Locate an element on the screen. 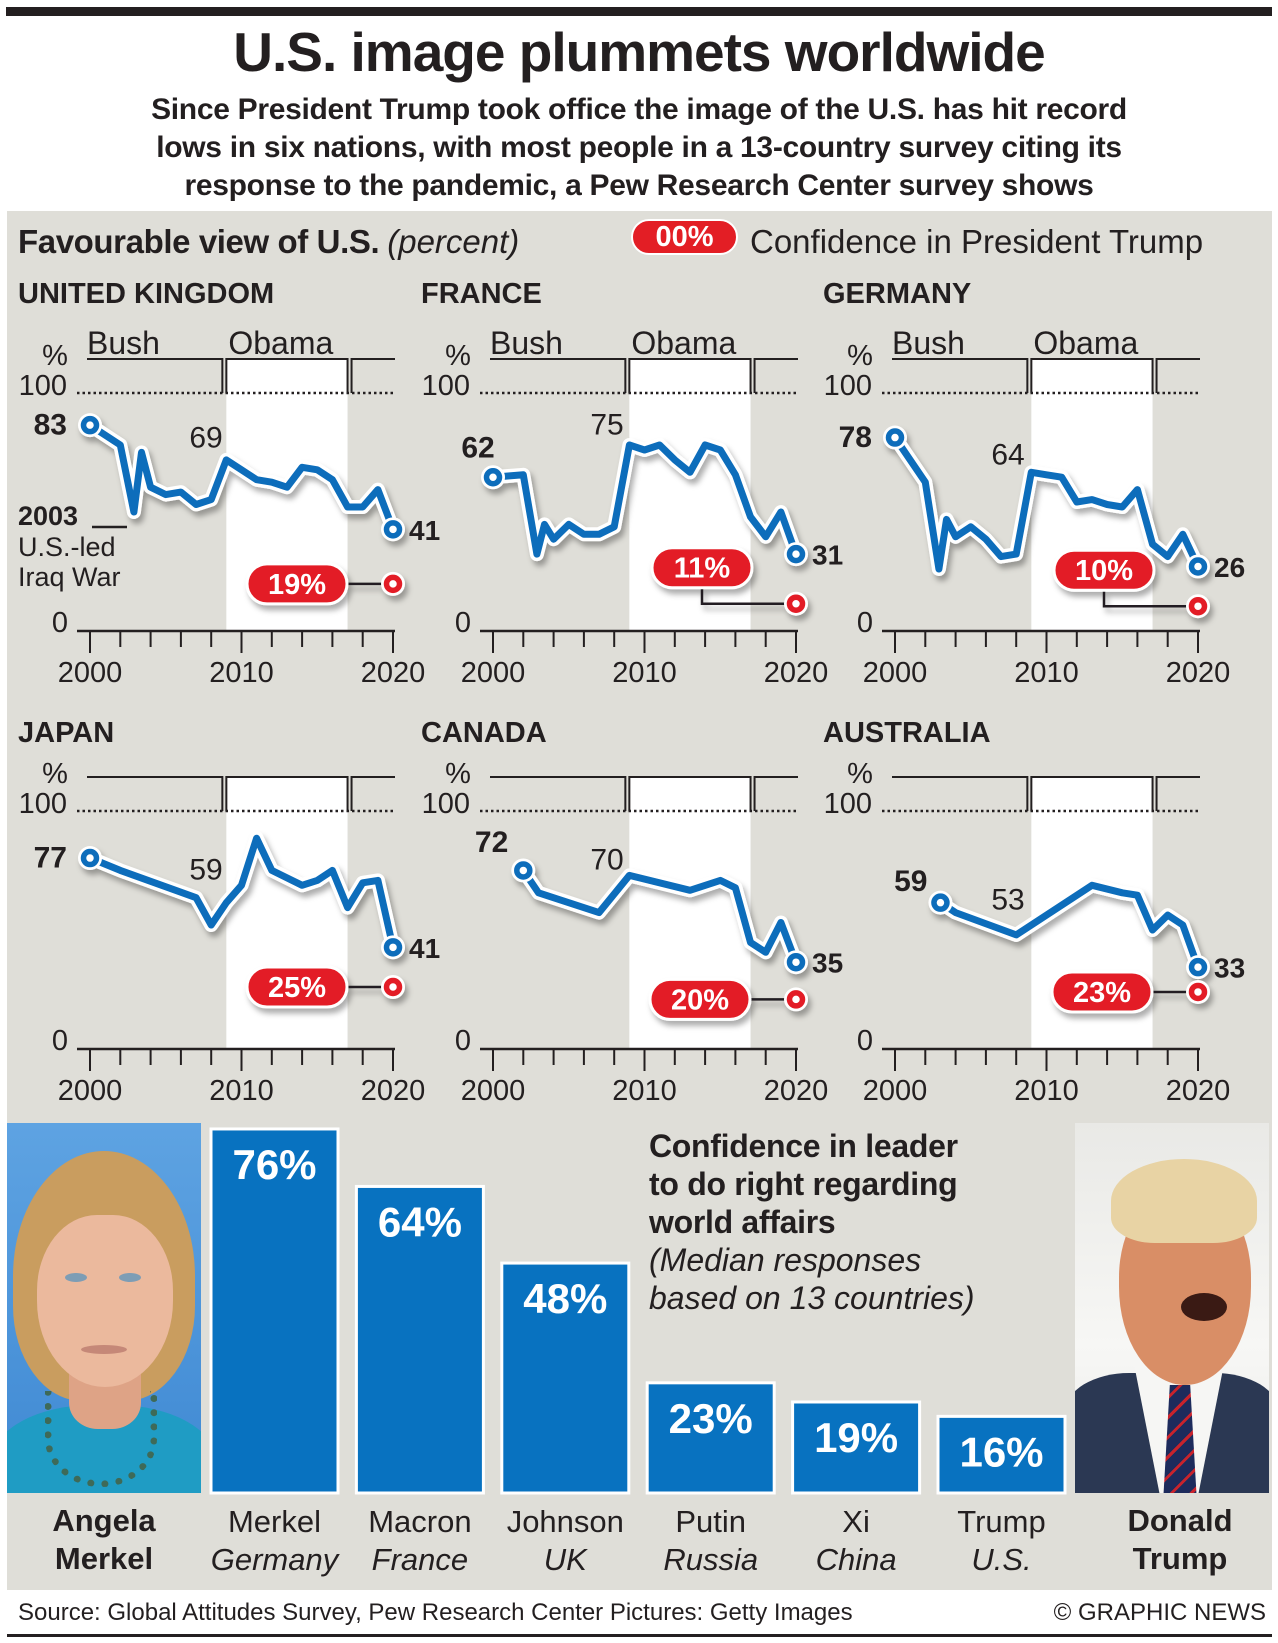 The image size is (1278, 1643). peak-value-label: 75 is located at coordinates (606, 425).